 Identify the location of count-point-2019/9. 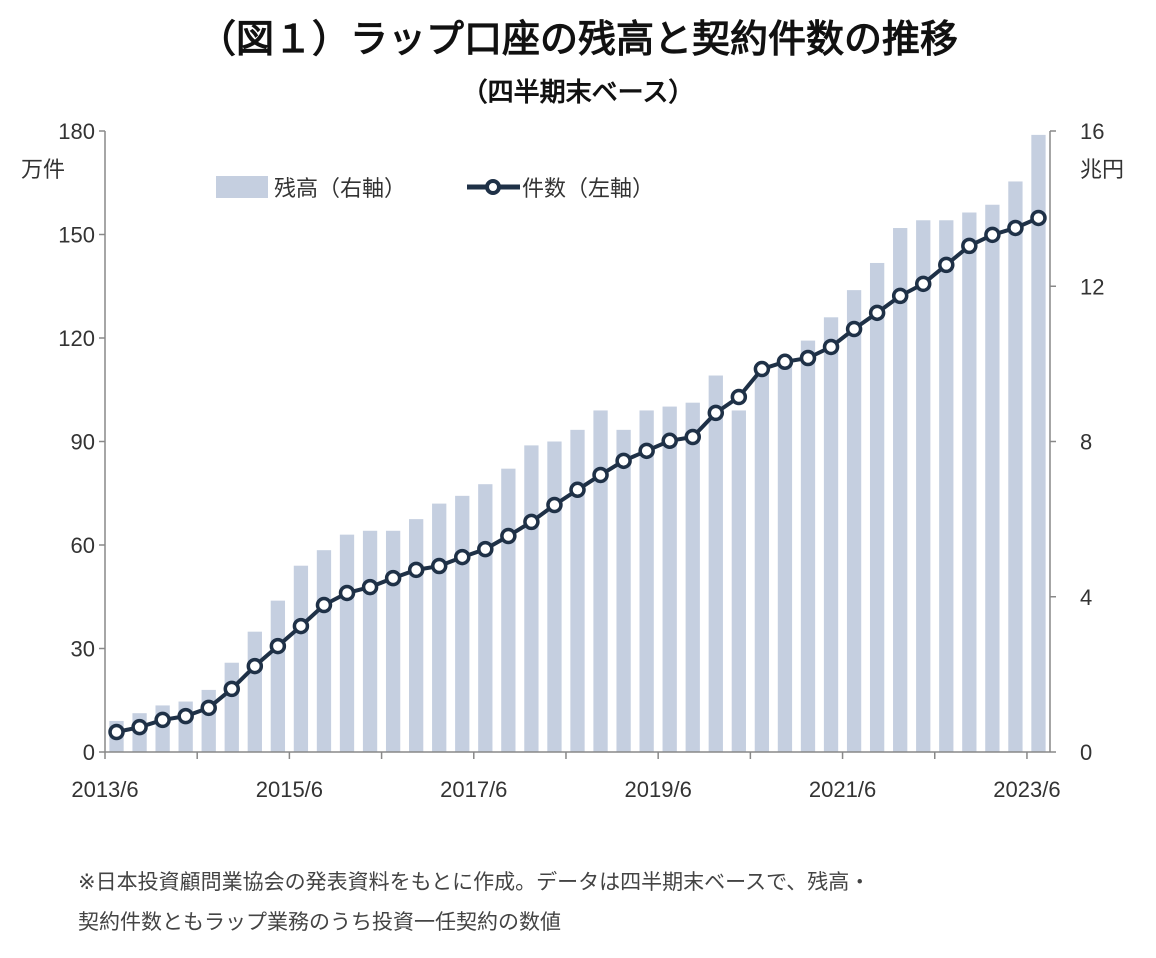
(692, 437).